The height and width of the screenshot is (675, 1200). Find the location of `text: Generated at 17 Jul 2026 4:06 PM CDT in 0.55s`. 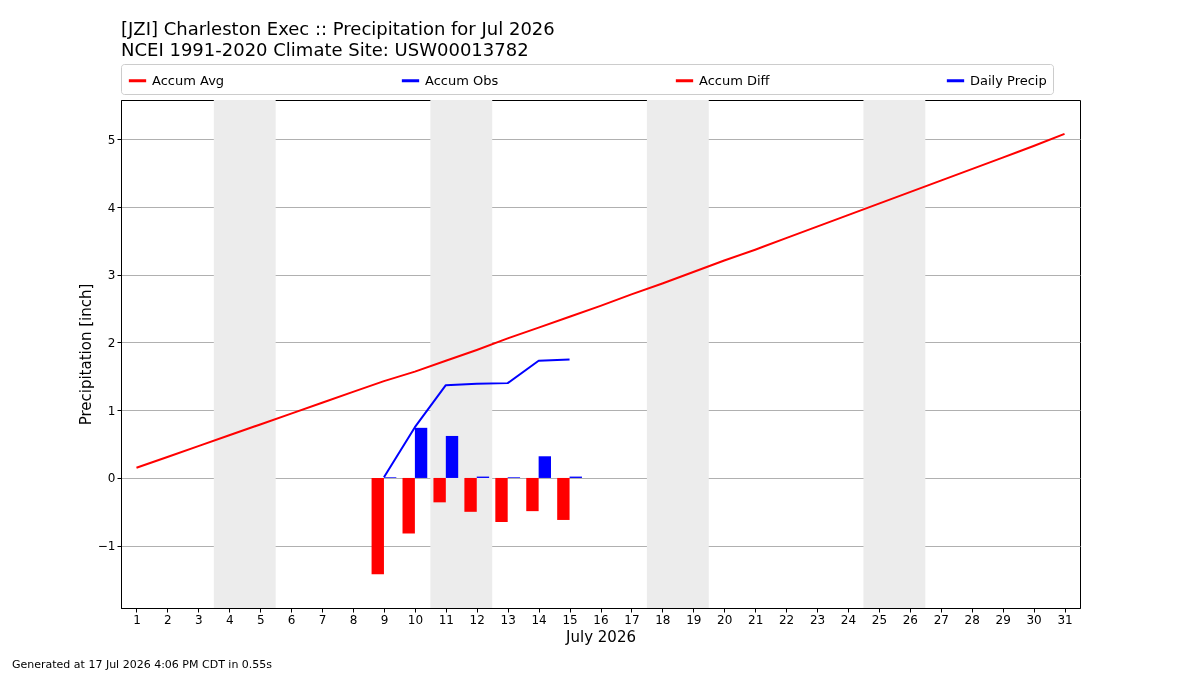

text: Generated at 17 Jul 2026 4:06 PM CDT in 0.55s is located at coordinates (142, 664).